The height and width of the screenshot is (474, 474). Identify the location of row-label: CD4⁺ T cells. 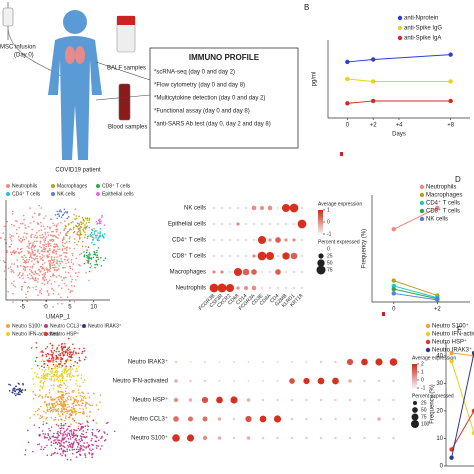
(189, 240).